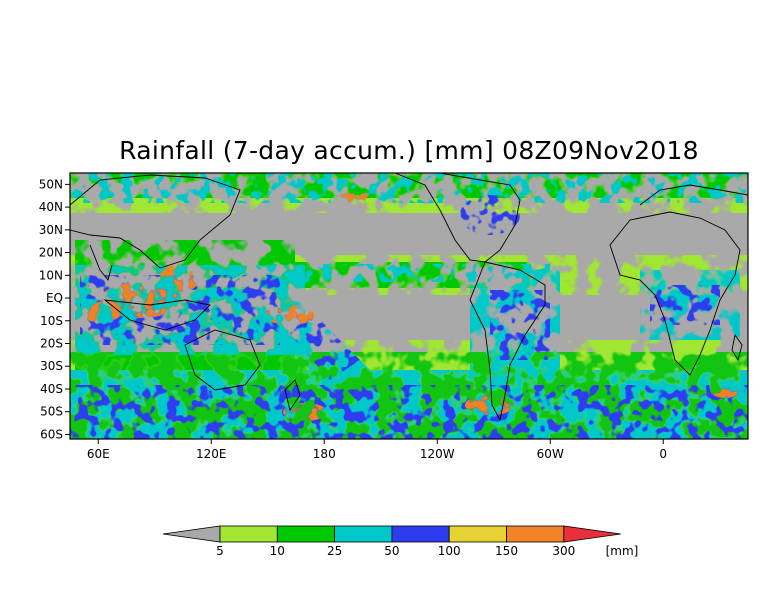  Describe the element at coordinates (563, 551) in the screenshot. I see `colorbar-label: 300` at that location.